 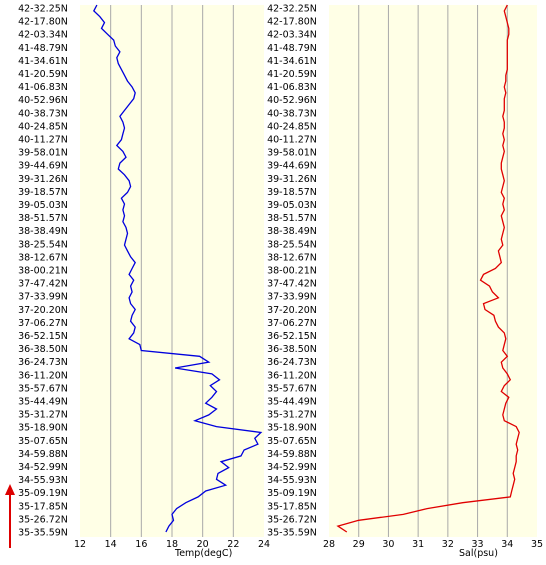 I want to click on sal-latitude-label: 38-51.57N, so click(x=292, y=218).